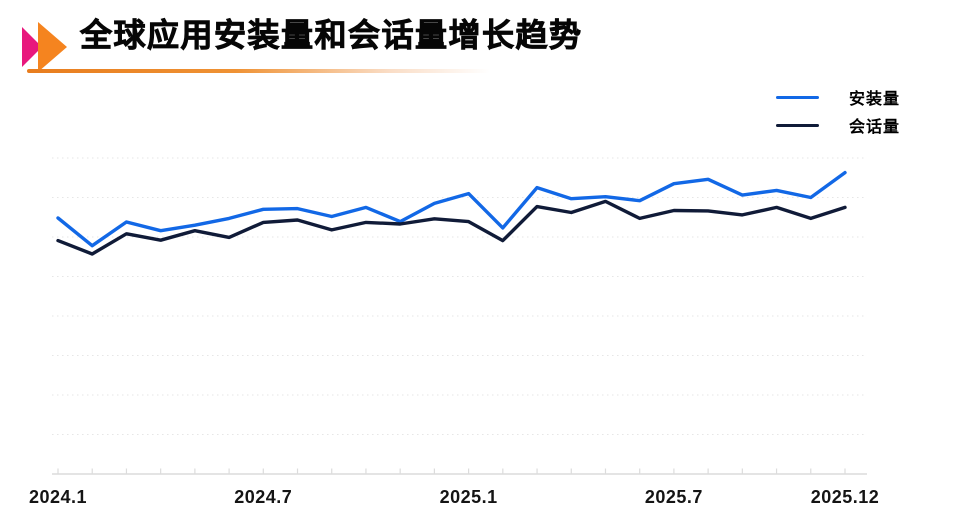  Describe the element at coordinates (258, 71) in the screenshot. I see `title-underline` at that location.